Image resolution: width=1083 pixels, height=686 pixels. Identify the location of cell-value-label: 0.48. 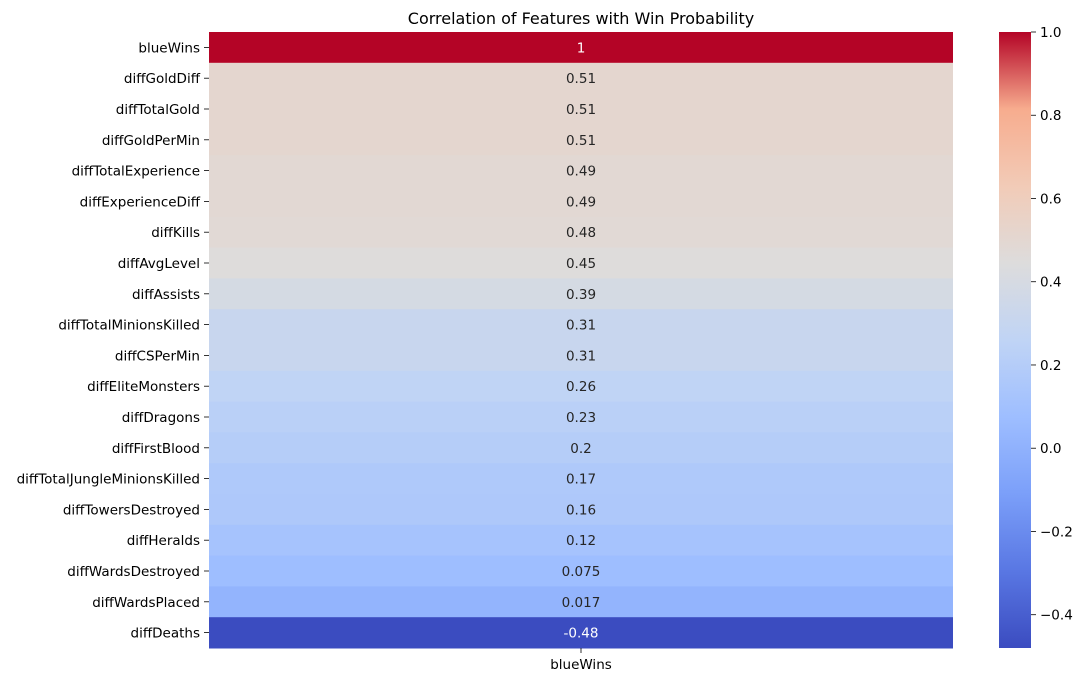
(581, 233).